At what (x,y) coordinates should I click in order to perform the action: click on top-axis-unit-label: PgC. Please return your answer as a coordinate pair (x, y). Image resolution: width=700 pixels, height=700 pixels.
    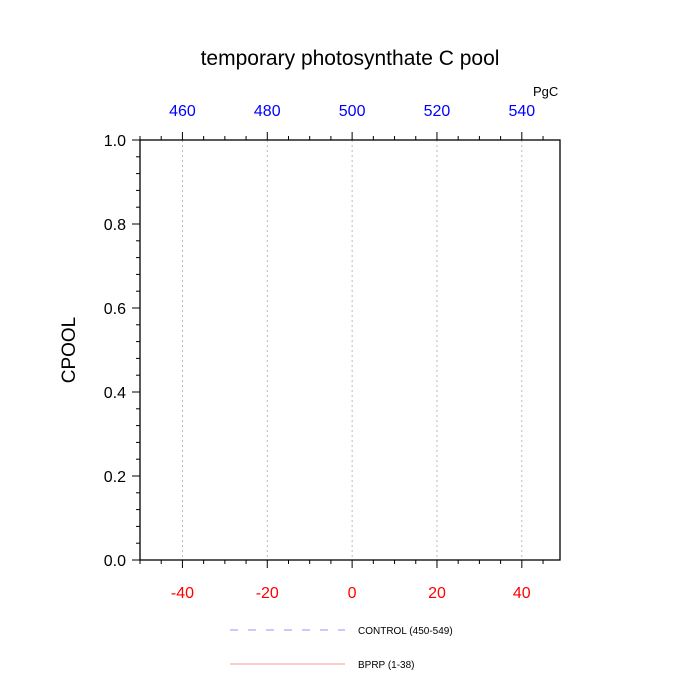
    Looking at the image, I should click on (545, 91).